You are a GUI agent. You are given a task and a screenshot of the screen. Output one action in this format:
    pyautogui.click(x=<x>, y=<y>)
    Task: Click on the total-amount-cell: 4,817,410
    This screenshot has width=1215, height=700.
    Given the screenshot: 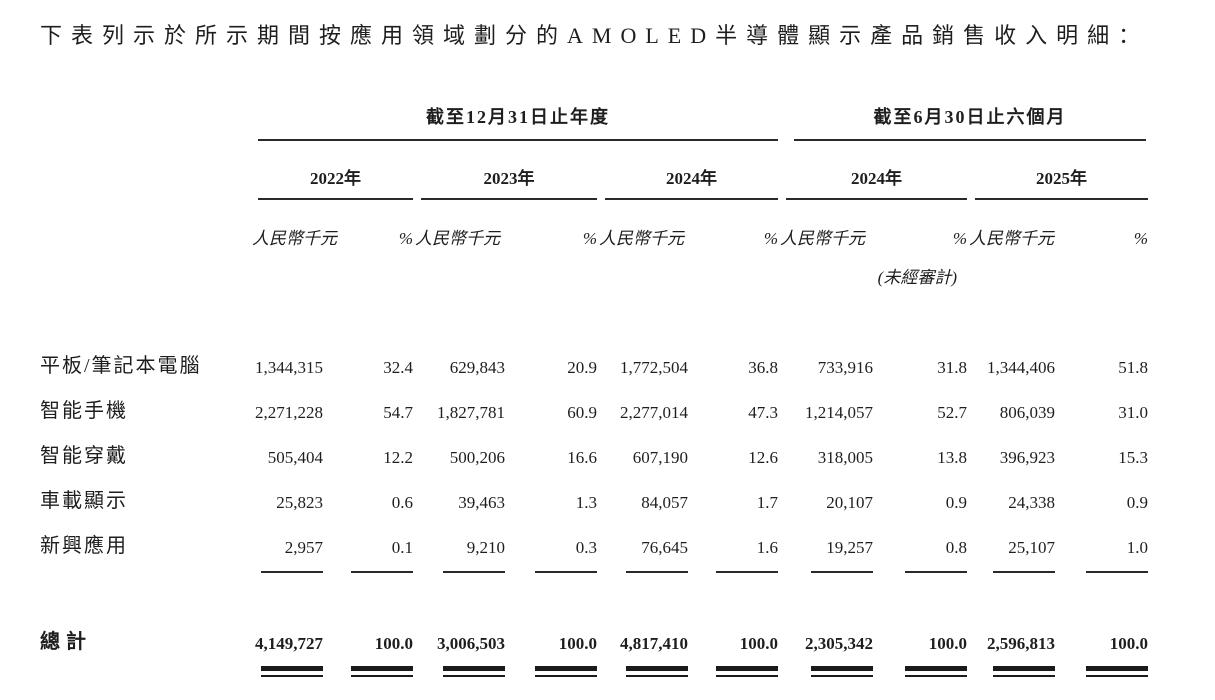 What is the action you would take?
    pyautogui.click(x=654, y=643)
    